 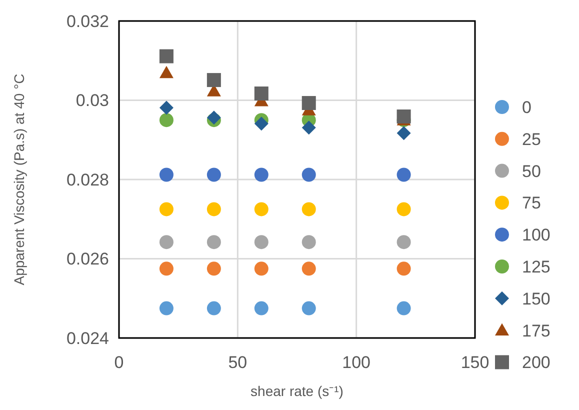 What do you see at coordinates (238, 362) in the screenshot?
I see `x-tick-label: 50` at bounding box center [238, 362].